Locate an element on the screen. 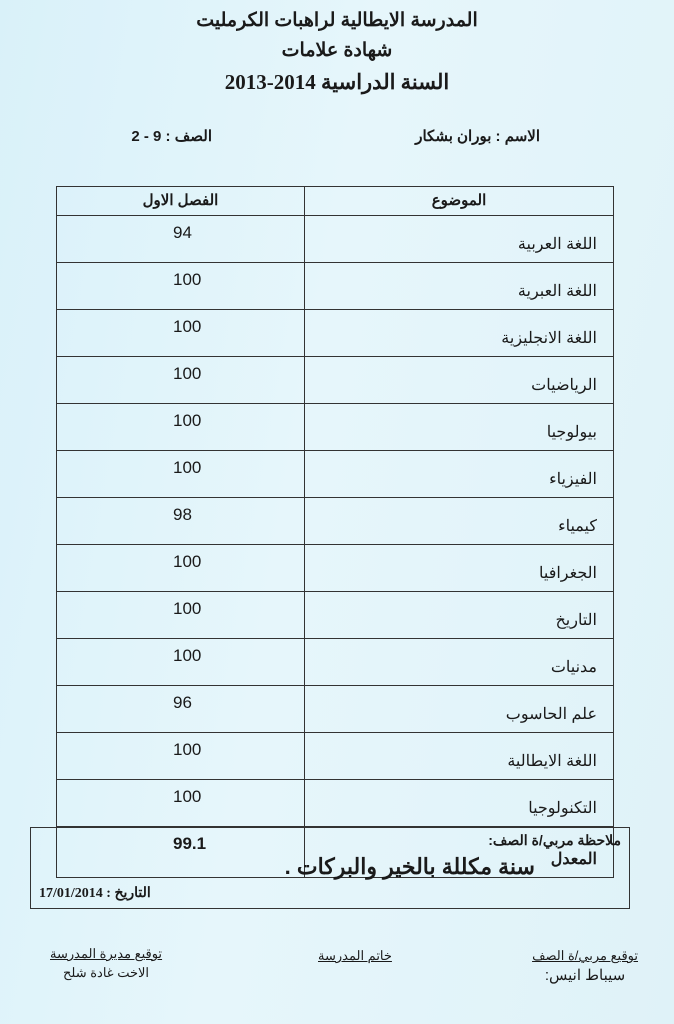 This screenshot has height=1024, width=674. grade-cell: 98 is located at coordinates (180, 521).